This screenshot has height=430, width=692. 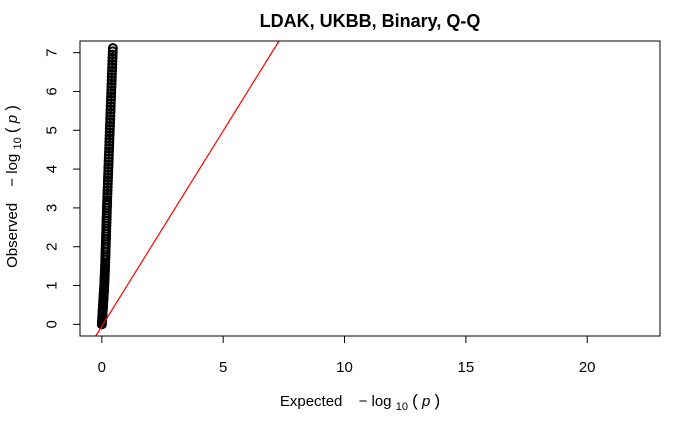 I want to click on y-tick-label: 3, so click(x=52, y=208).